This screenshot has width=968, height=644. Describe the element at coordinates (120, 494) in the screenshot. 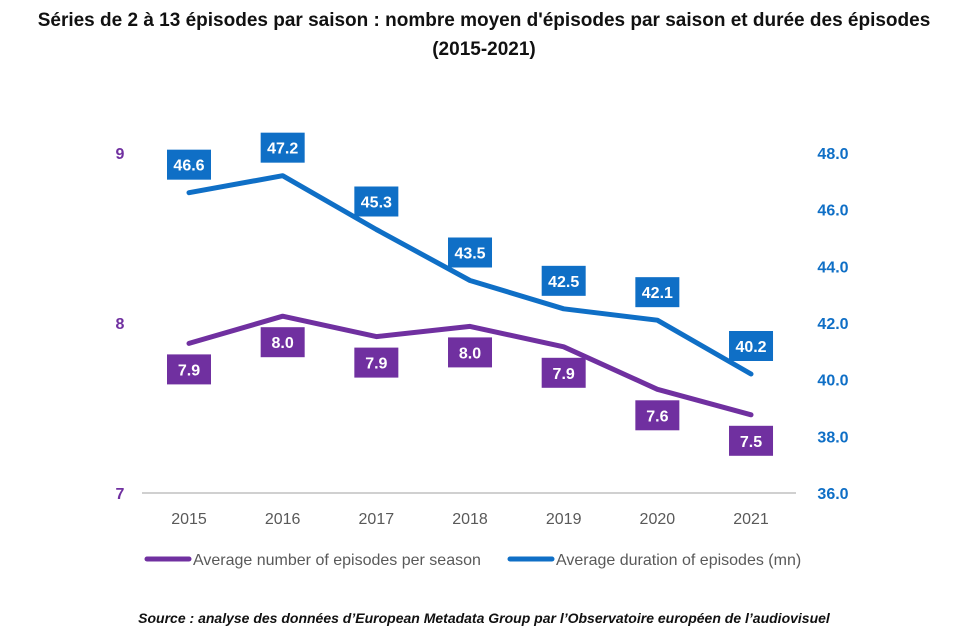

I see `left-axis-tick-label: 7` at that location.